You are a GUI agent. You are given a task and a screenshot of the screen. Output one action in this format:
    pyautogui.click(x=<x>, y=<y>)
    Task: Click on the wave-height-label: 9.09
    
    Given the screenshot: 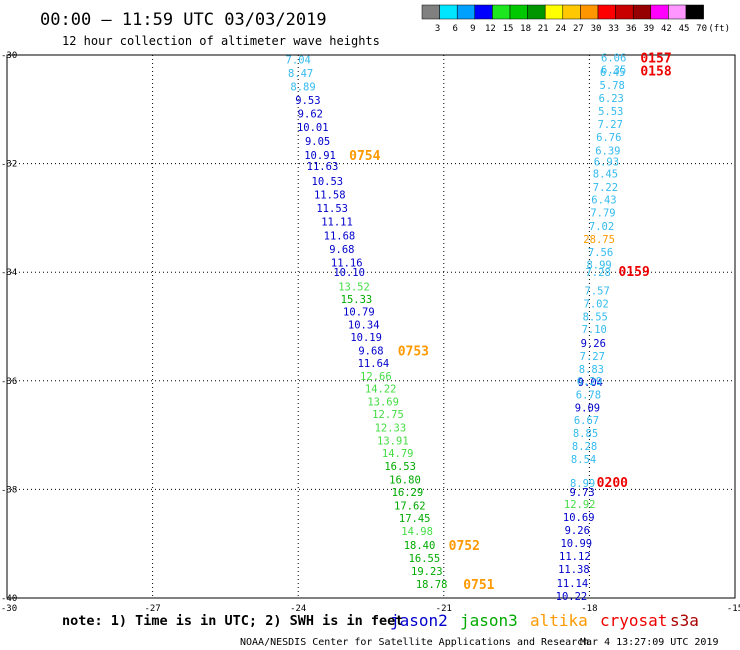 What is the action you would take?
    pyautogui.click(x=587, y=408)
    